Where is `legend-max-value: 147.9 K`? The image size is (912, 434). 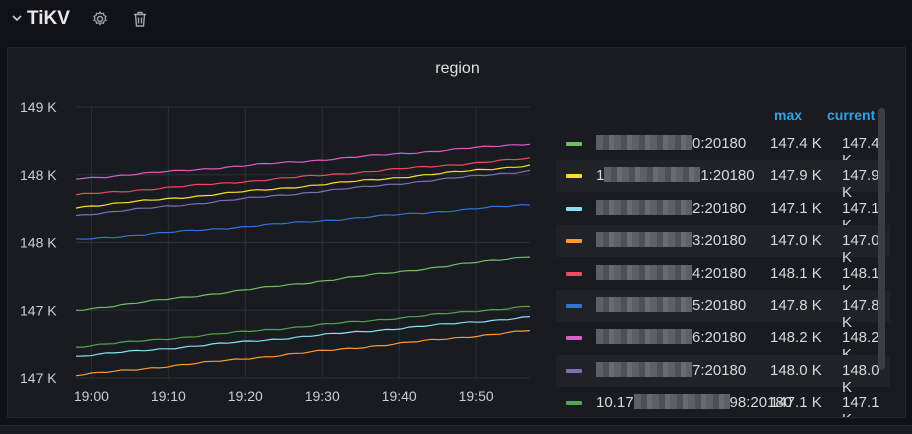 legend-max-value: 147.9 K is located at coordinates (796, 176).